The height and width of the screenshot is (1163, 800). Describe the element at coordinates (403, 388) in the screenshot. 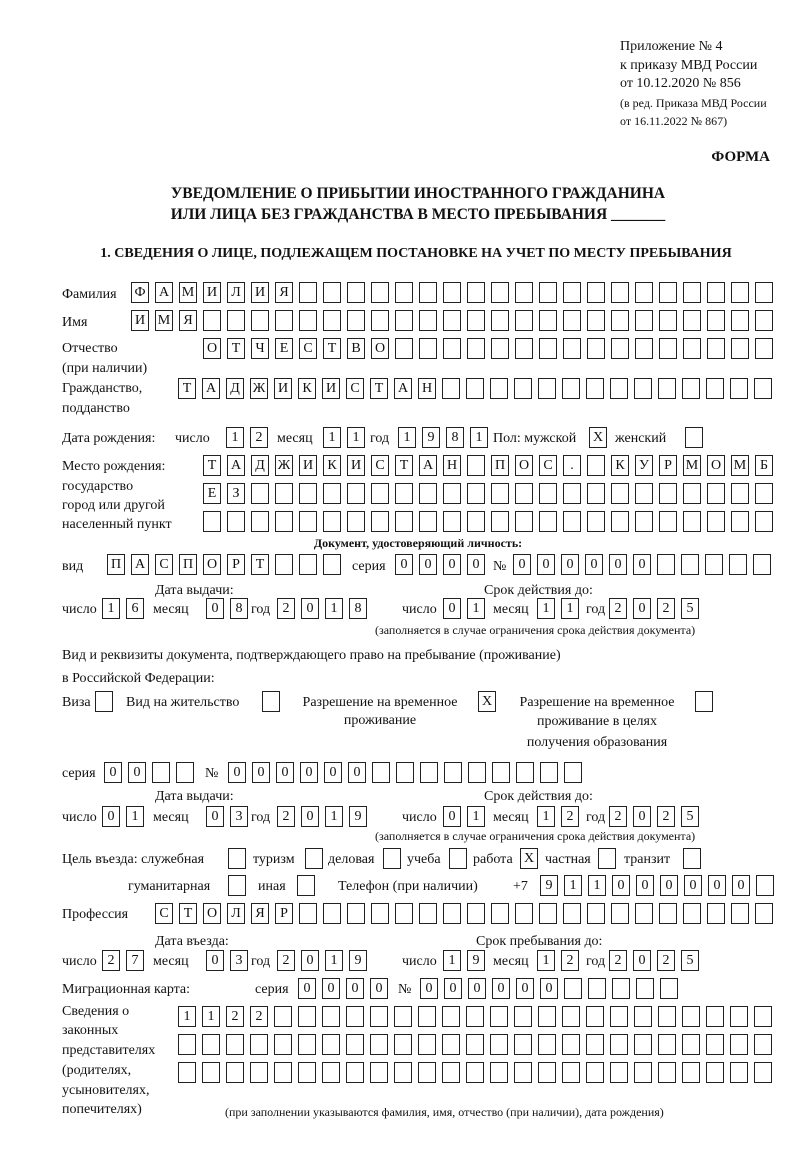

I see `char-box-citizenship: А` at that location.